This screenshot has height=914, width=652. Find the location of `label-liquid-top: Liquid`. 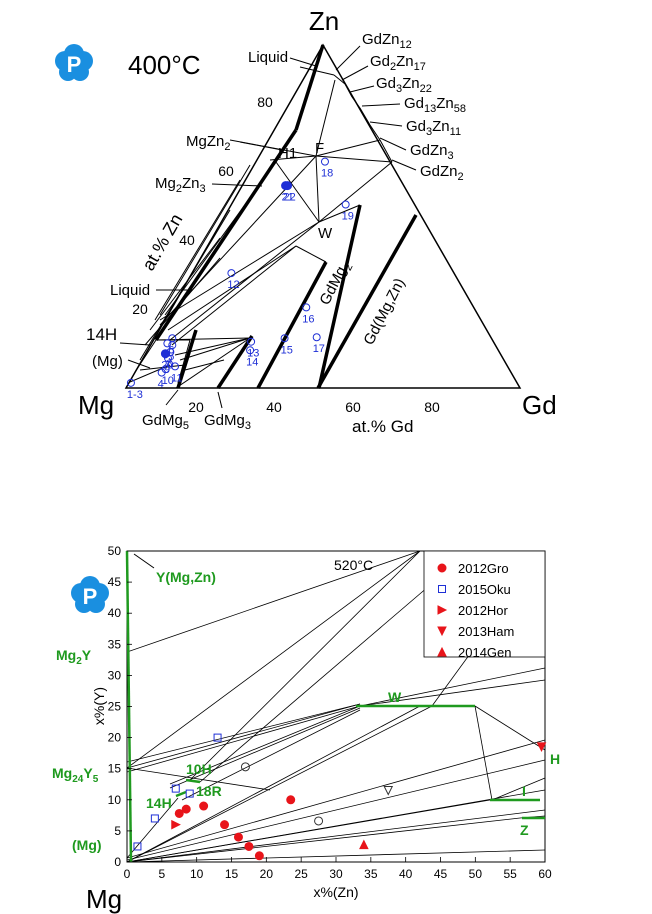

label-liquid-top: Liquid is located at coordinates (268, 57).